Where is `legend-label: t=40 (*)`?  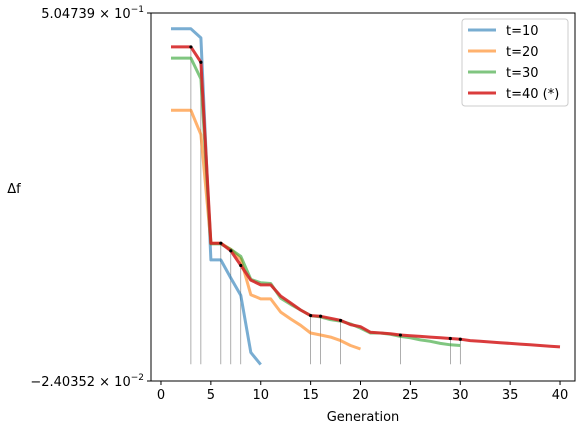 legend-label: t=40 (*) is located at coordinates (532, 94).